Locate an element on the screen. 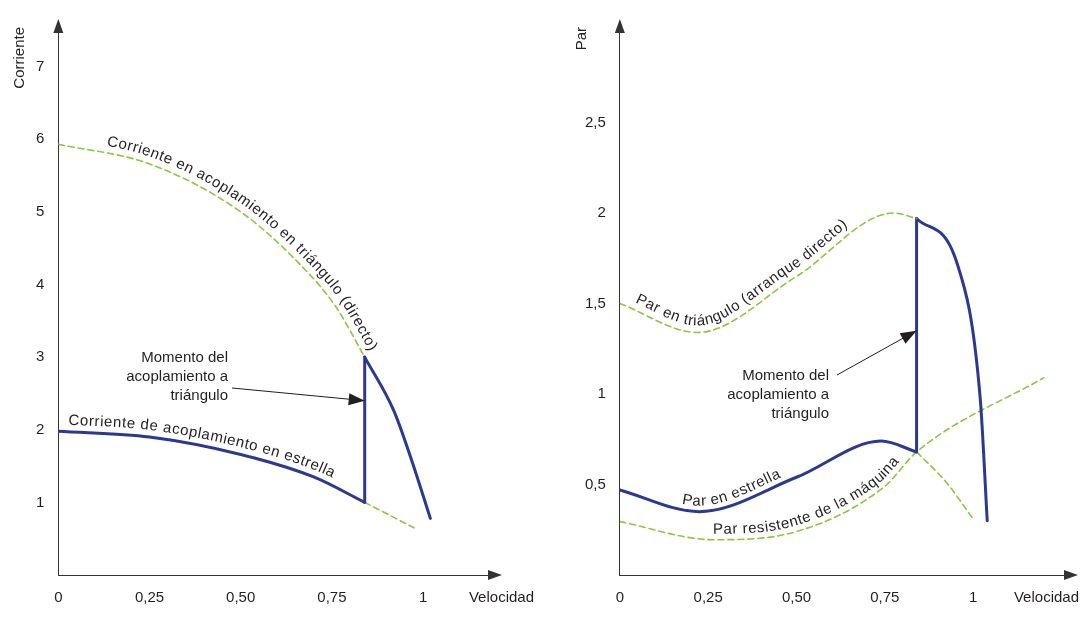 The image size is (1082, 629). y-tick-label: 1,5 is located at coordinates (595, 302).